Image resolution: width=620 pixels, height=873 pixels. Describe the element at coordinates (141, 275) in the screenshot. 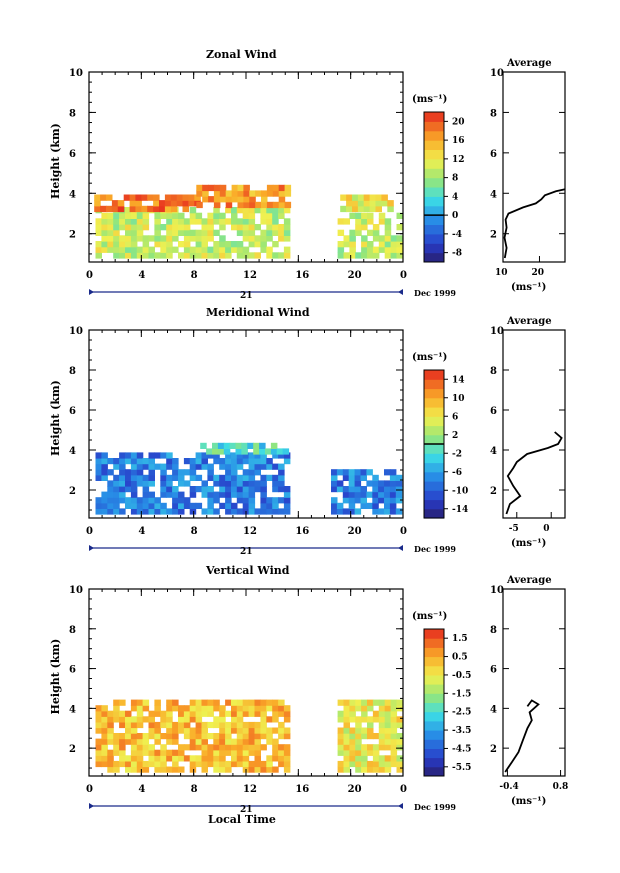

I see `x-tick-label: 4` at that location.